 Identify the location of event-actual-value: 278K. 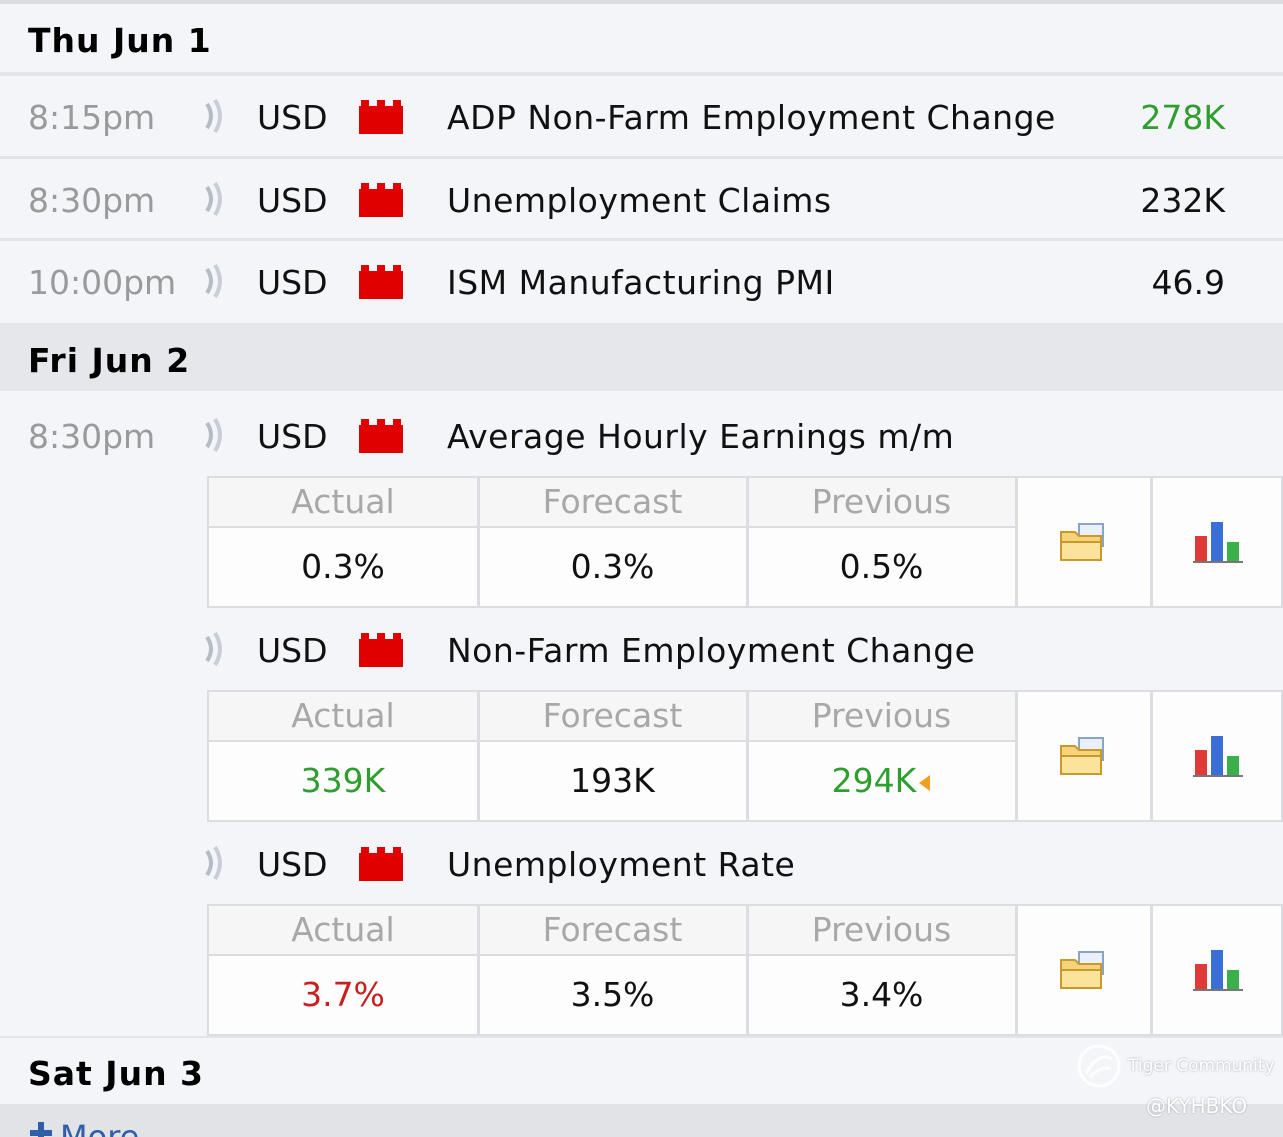
(1182, 117).